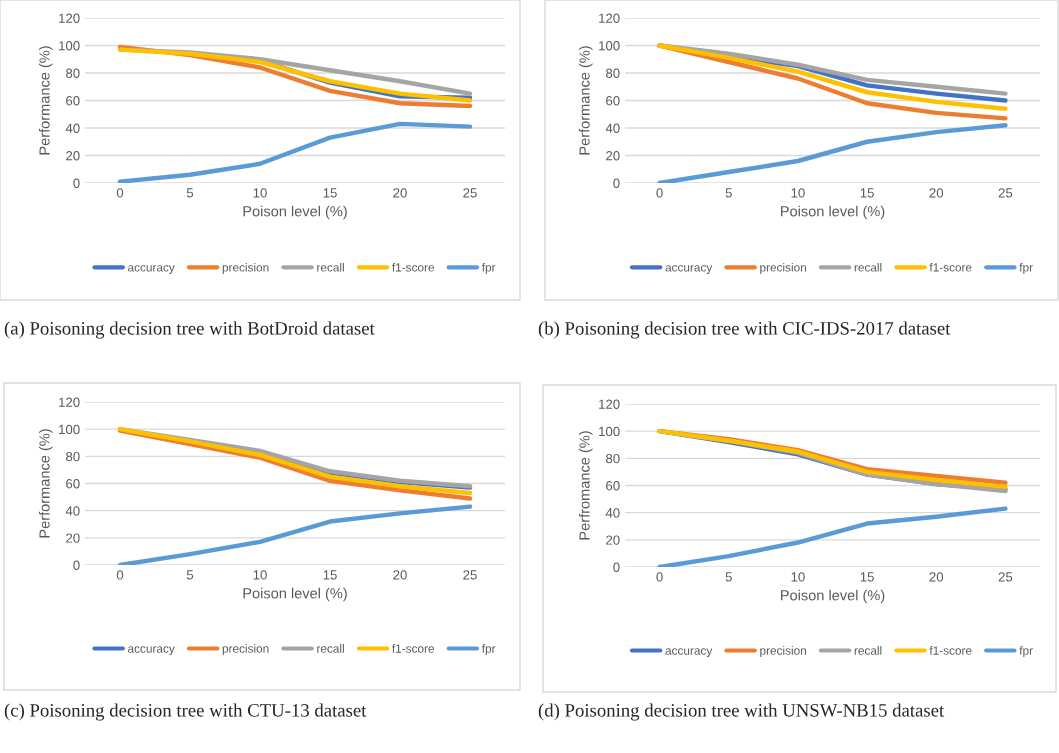  I want to click on text: (b) Poisoning decision tree with CIC-IDS-2017 dataset, so click(744, 330).